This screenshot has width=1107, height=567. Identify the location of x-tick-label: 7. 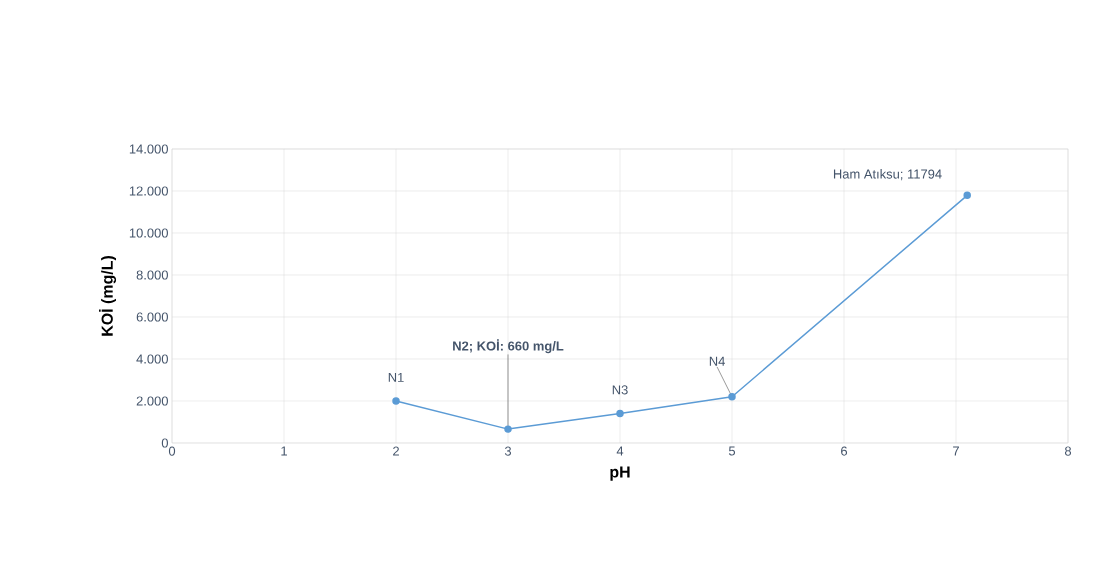
(956, 451).